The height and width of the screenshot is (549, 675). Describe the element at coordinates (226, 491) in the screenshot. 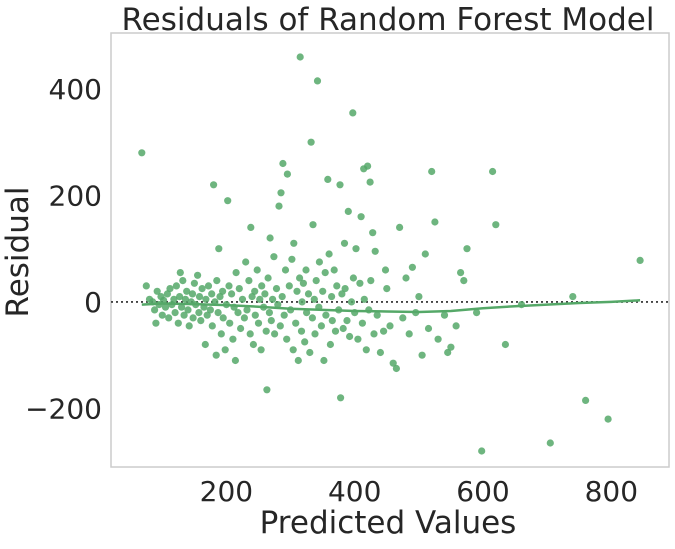

I see `x-tick-label: 200` at that location.